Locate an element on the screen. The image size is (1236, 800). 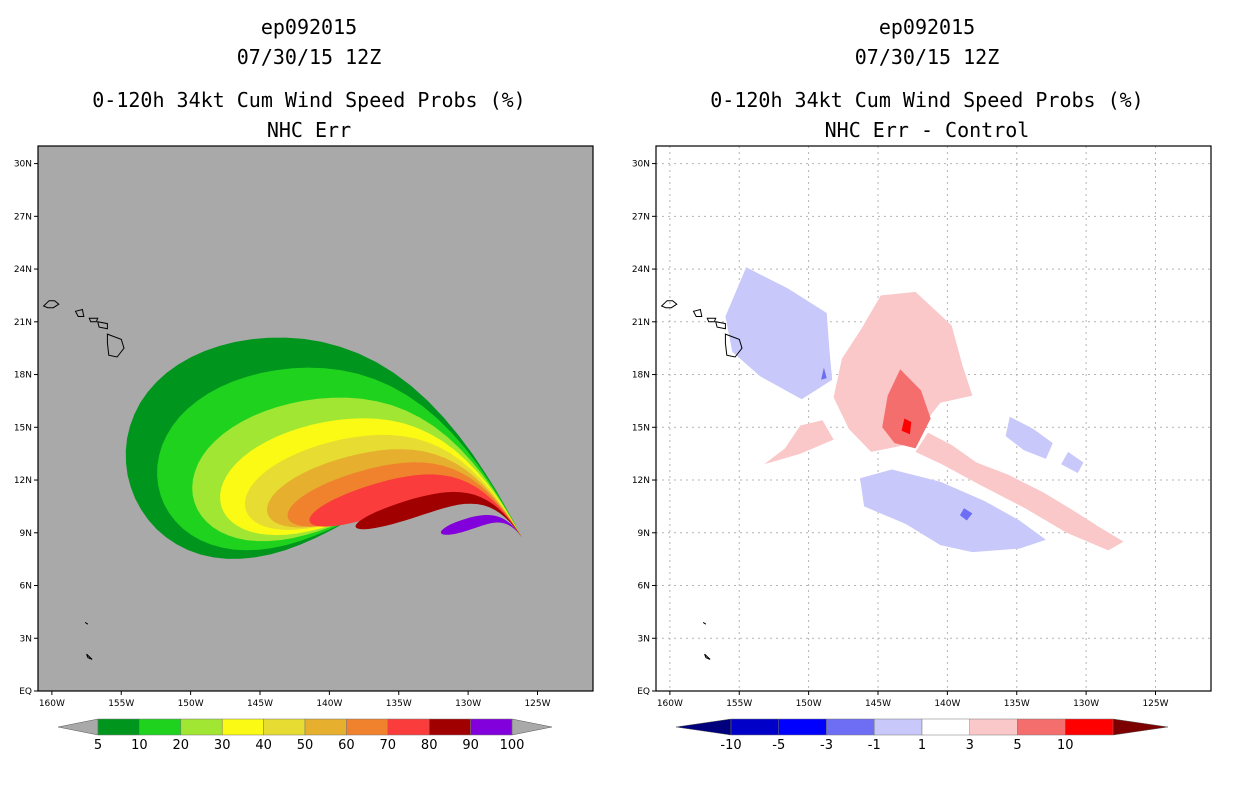
colorbar-label: 60 is located at coordinates (346, 745).